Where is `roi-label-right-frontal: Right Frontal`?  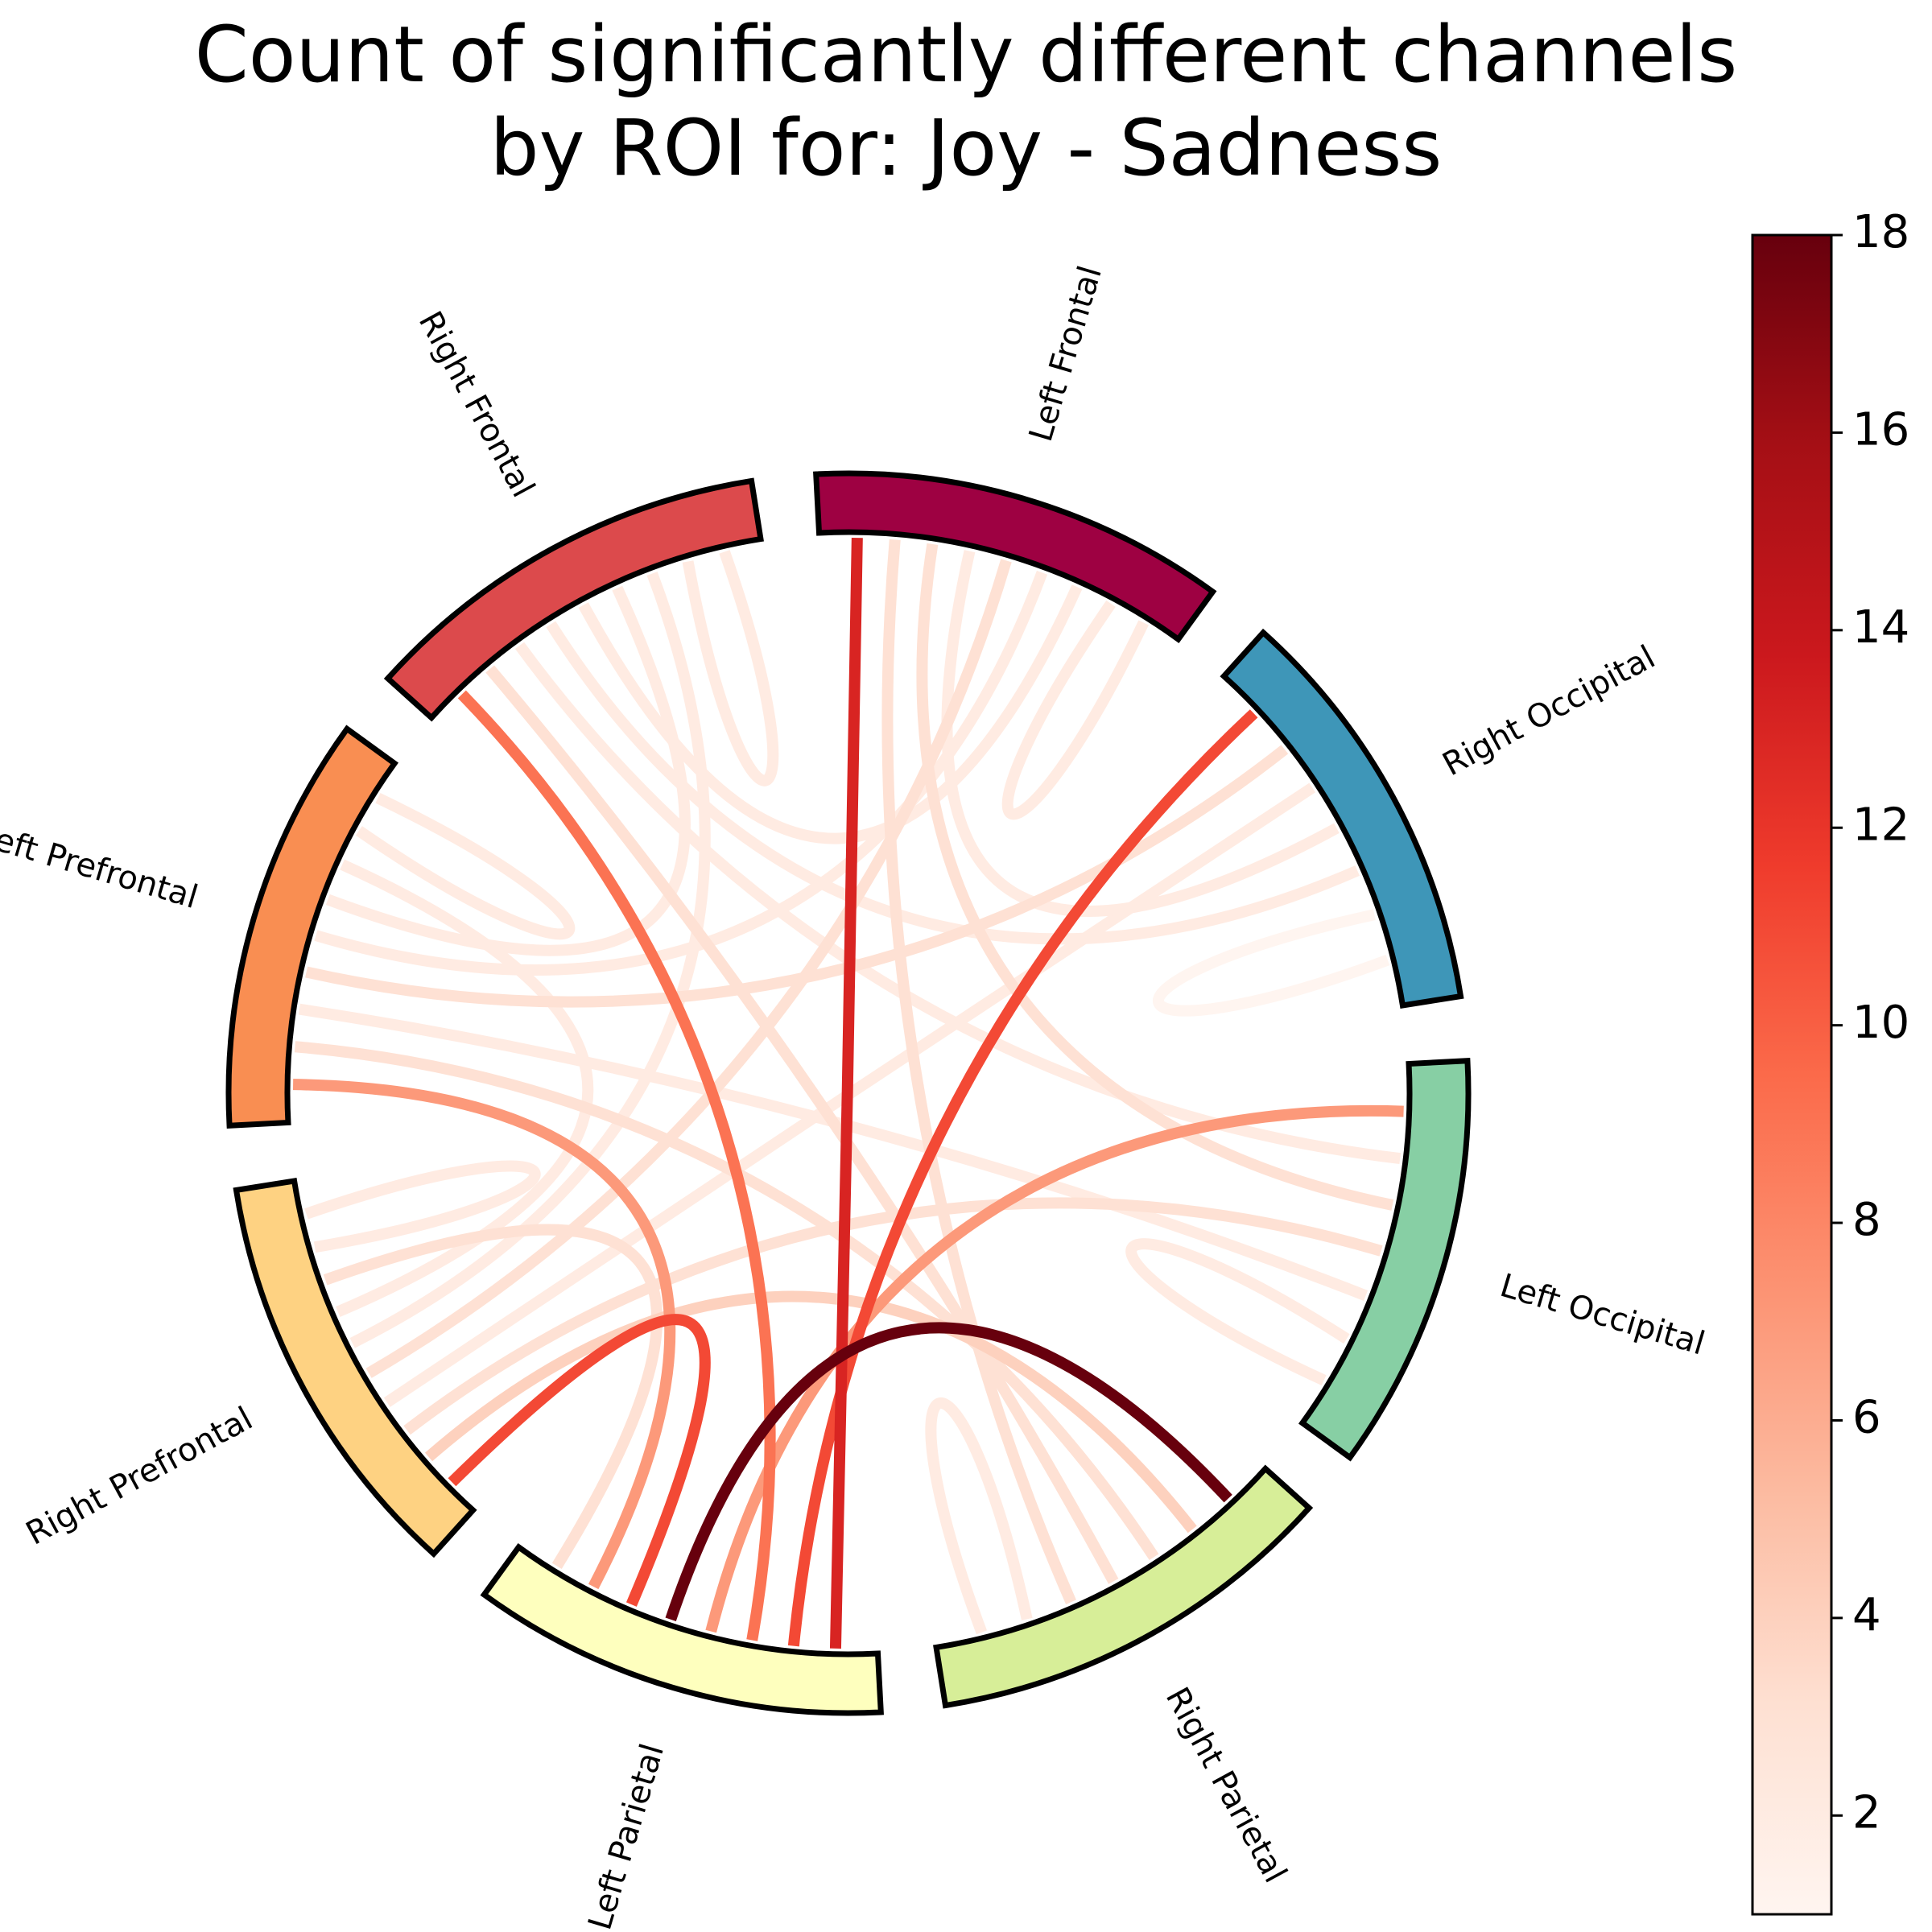 roi-label-right-frontal: Right Frontal is located at coordinates (476, 405).